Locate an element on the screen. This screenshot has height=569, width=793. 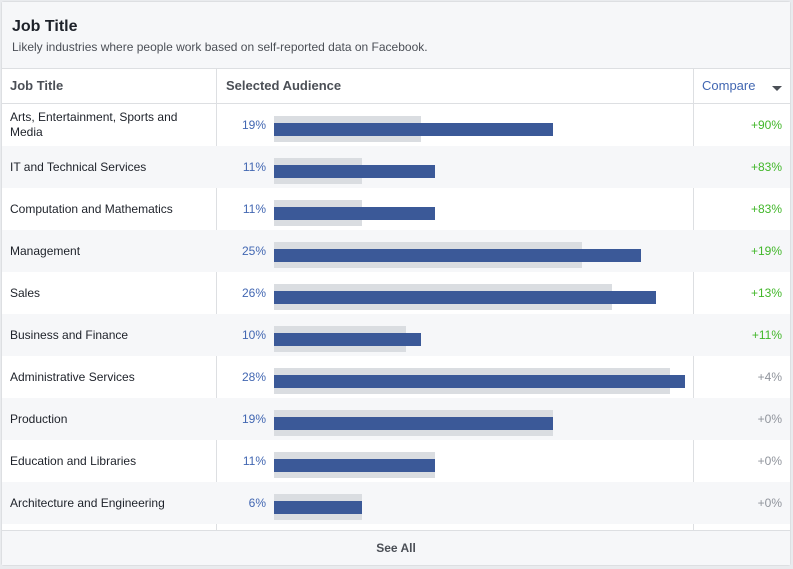
job-title-label: IT and Technical Services is located at coordinates (78, 166).